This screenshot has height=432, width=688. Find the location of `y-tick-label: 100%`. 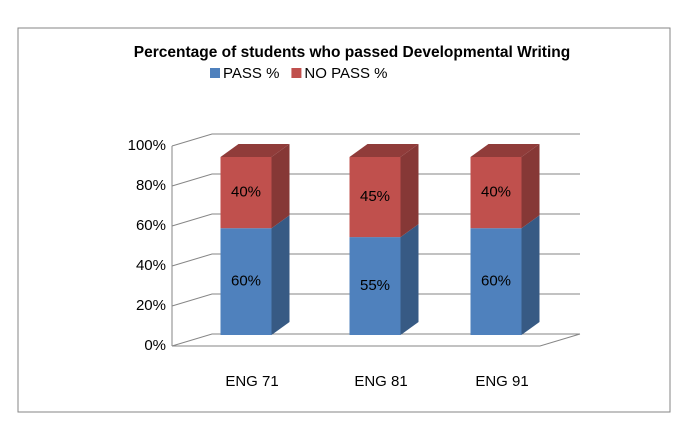

y-tick-label: 100% is located at coordinates (147, 145).